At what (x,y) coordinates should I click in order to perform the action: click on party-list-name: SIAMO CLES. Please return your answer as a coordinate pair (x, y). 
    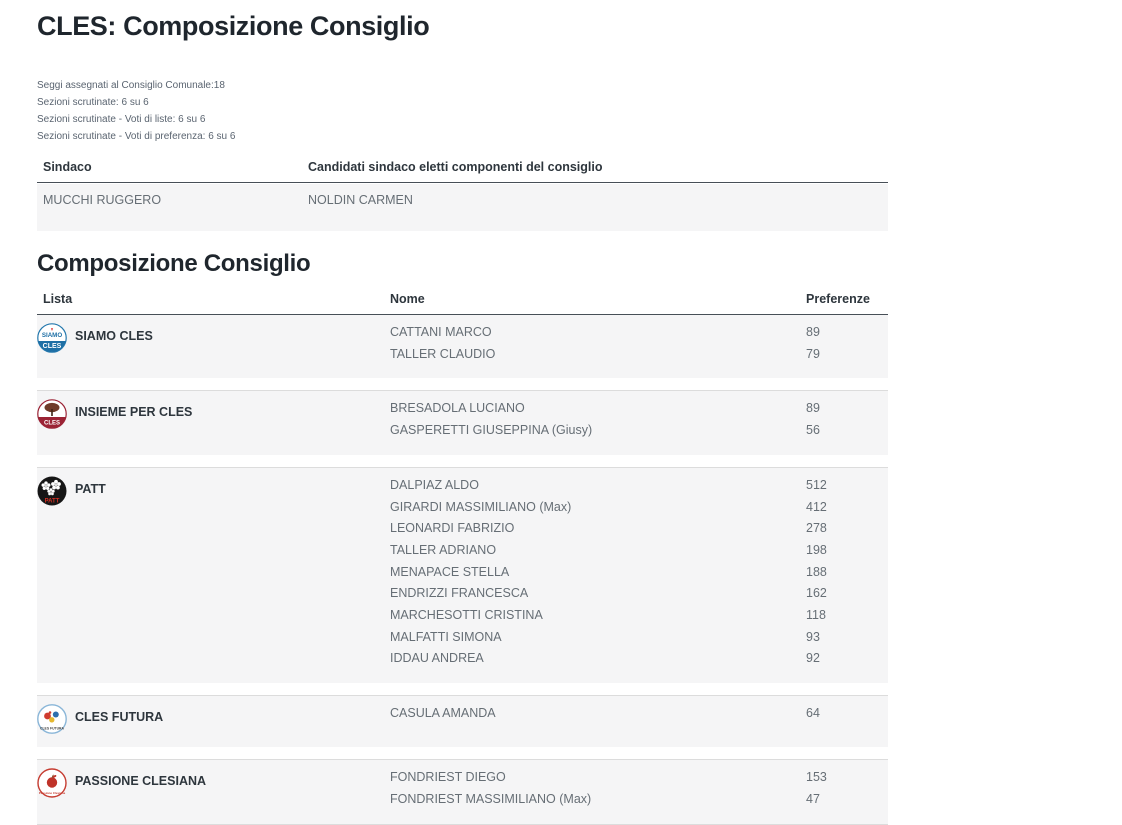
    Looking at the image, I should click on (114, 336).